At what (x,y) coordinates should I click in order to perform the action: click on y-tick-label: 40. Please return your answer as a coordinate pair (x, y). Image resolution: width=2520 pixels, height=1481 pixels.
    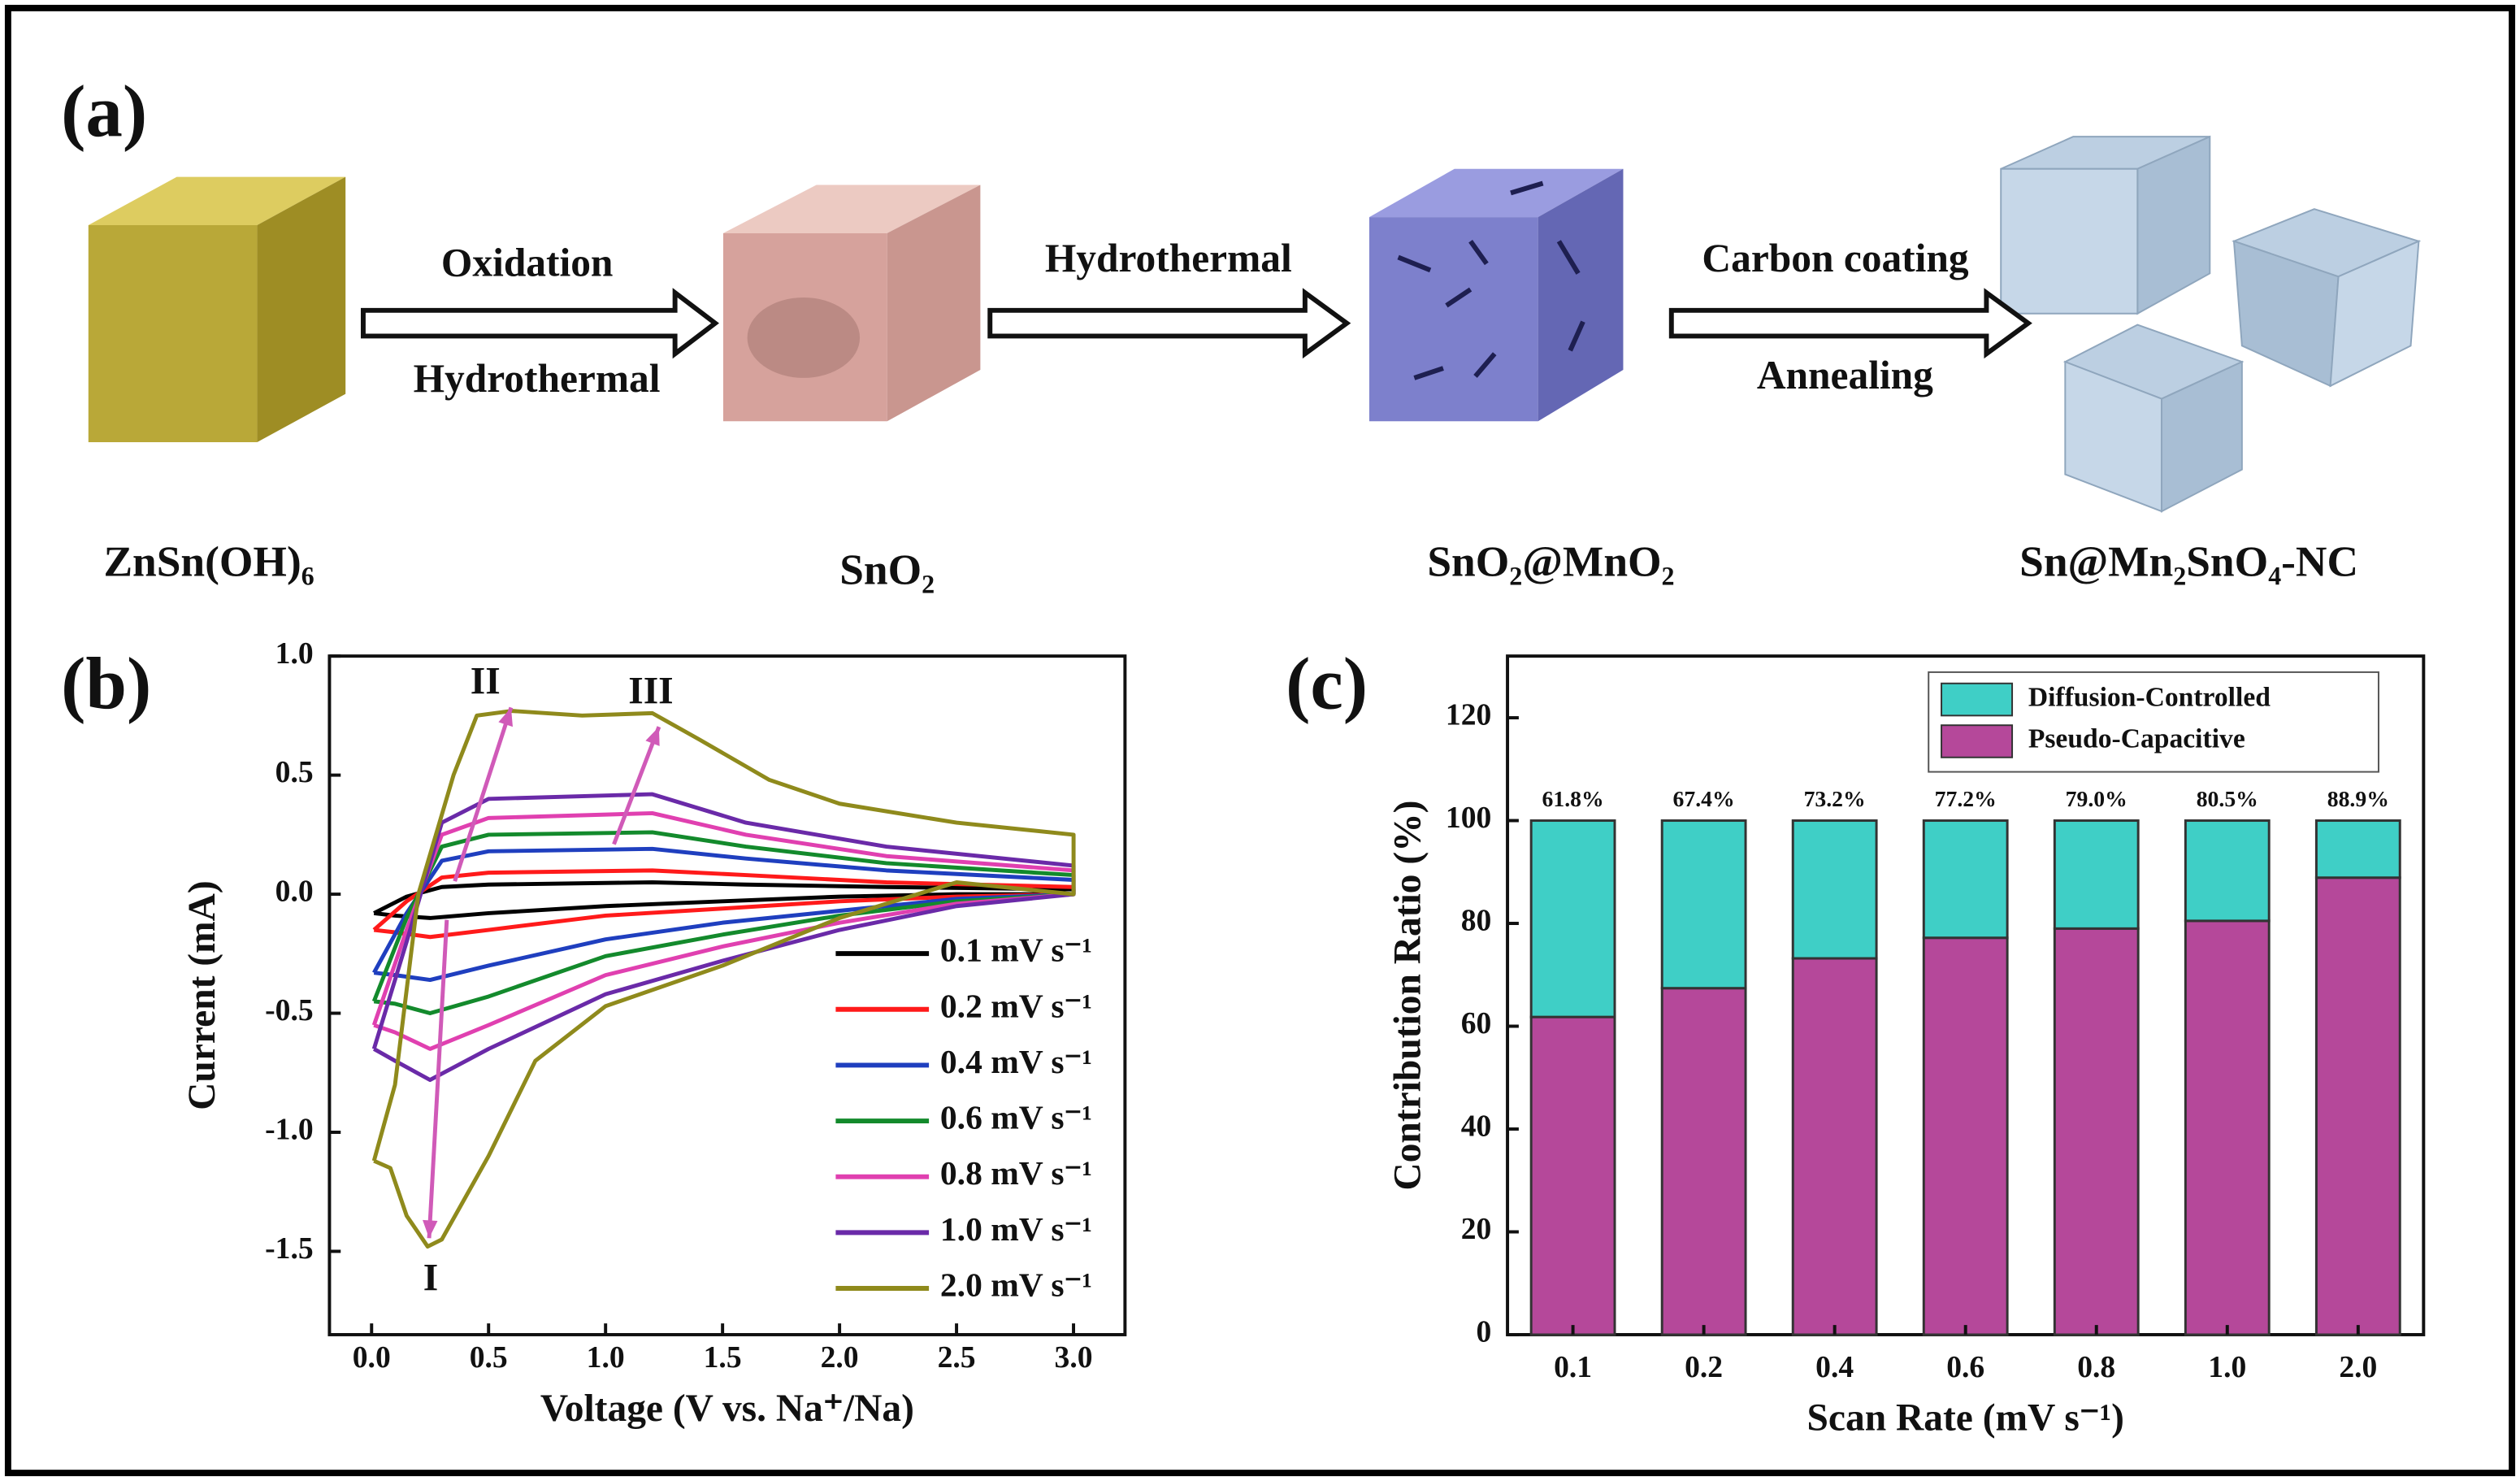
    Looking at the image, I should click on (1476, 1127).